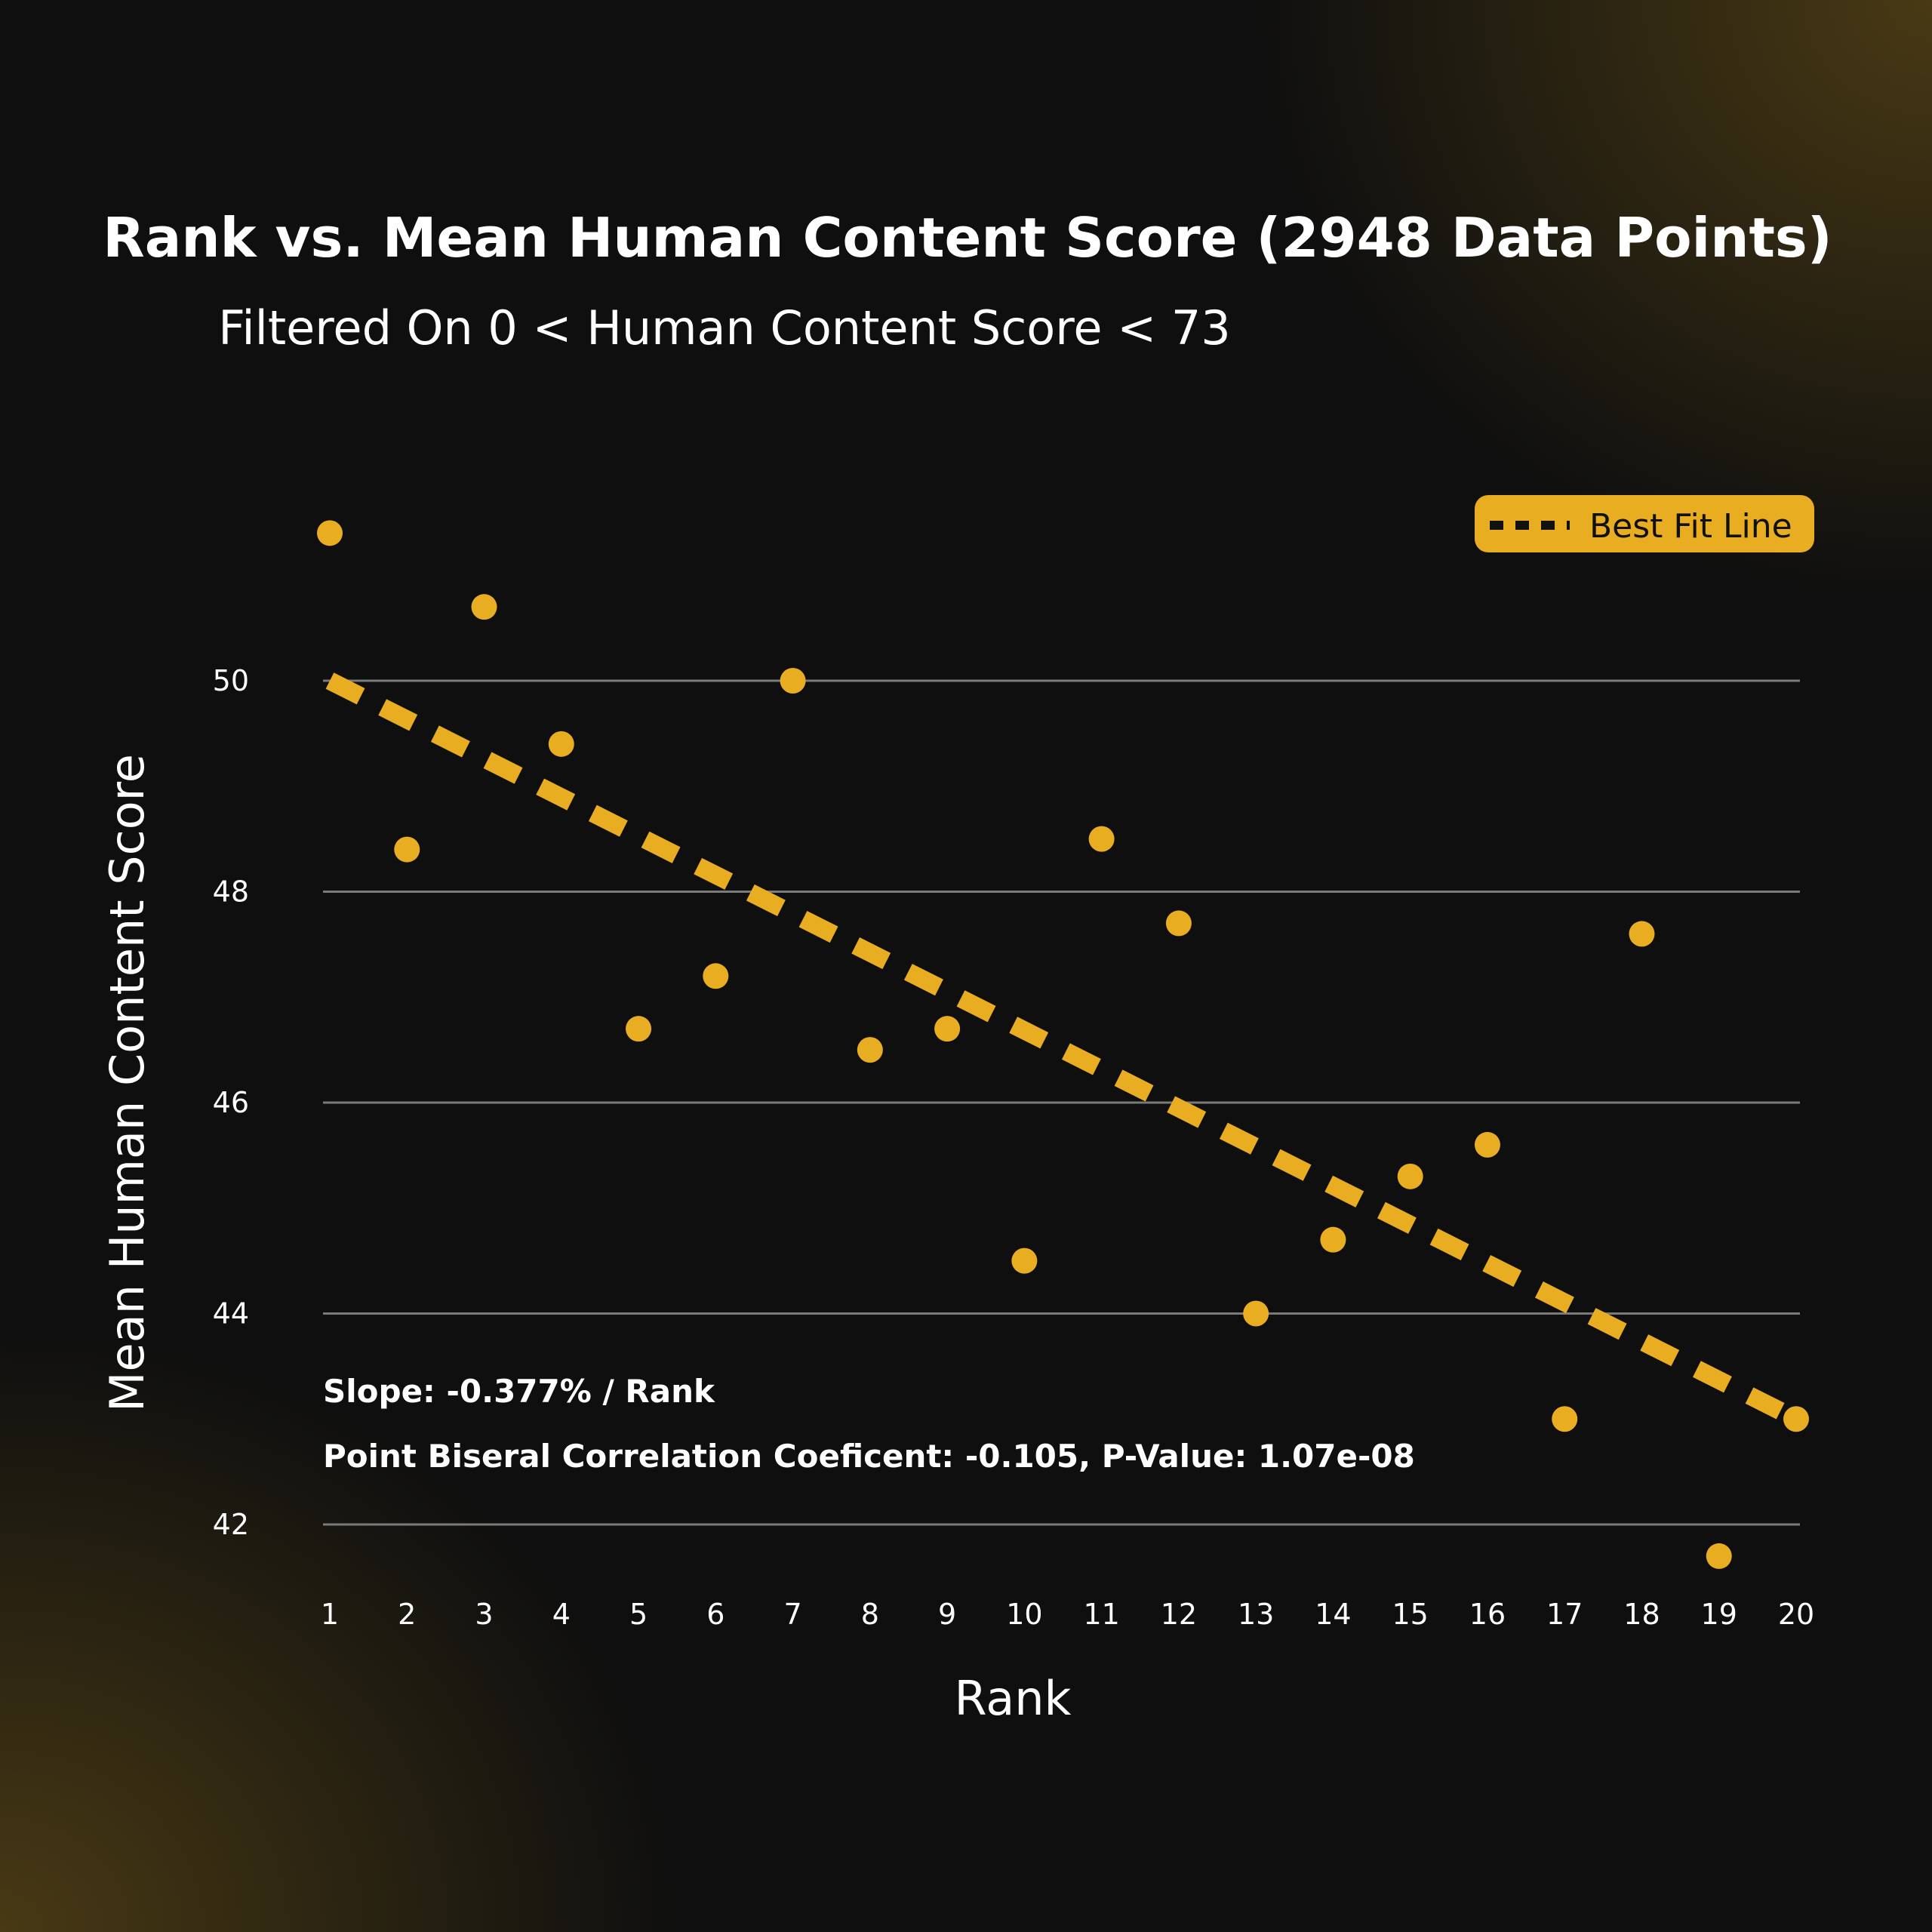 The height and width of the screenshot is (1932, 1932). I want to click on x-tick-label: 11, so click(1101, 1614).